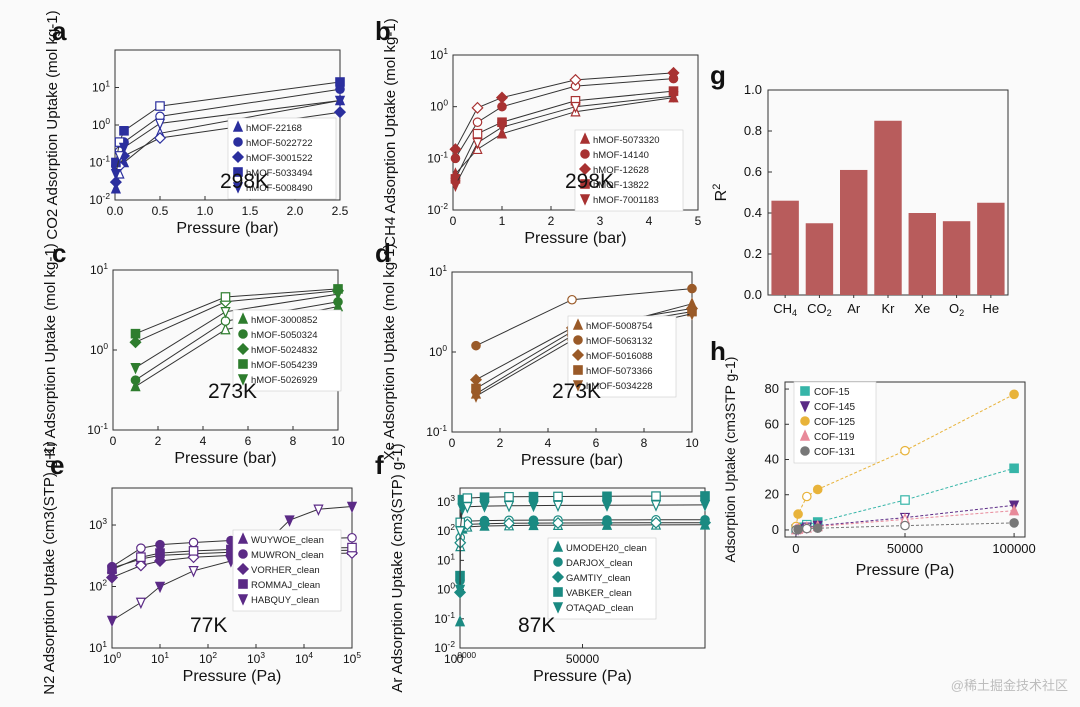 Image resolution: width=1080 pixels, height=707 pixels. What do you see at coordinates (284, 335) in the screenshot?
I see `legend-label: hMOF-5050324` at bounding box center [284, 335].